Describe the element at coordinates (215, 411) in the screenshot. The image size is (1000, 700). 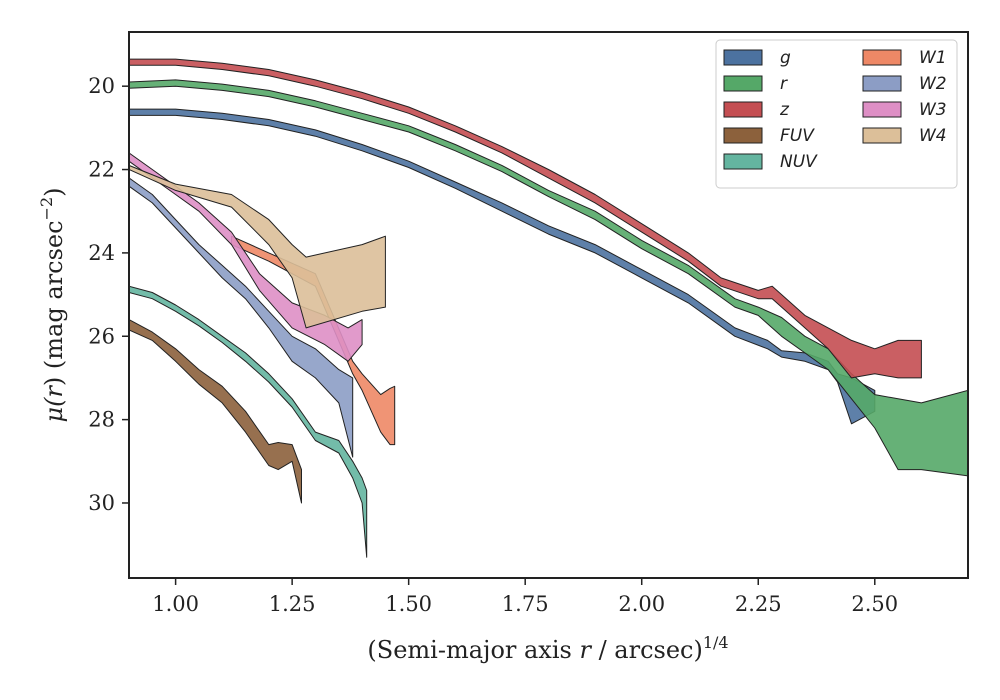
I see `band-fuv` at that location.